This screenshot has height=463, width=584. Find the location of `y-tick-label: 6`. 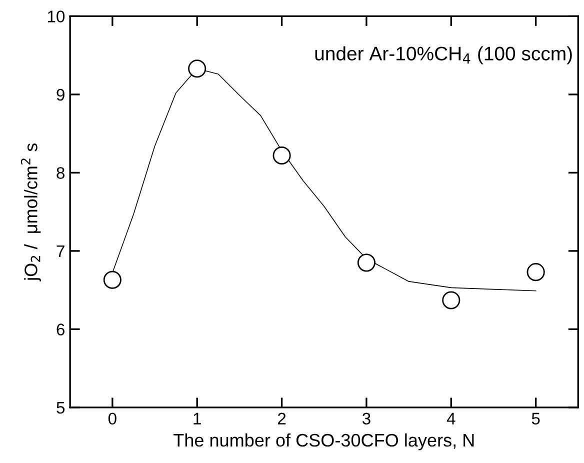

y-tick-label: 6 is located at coordinates (60, 330).